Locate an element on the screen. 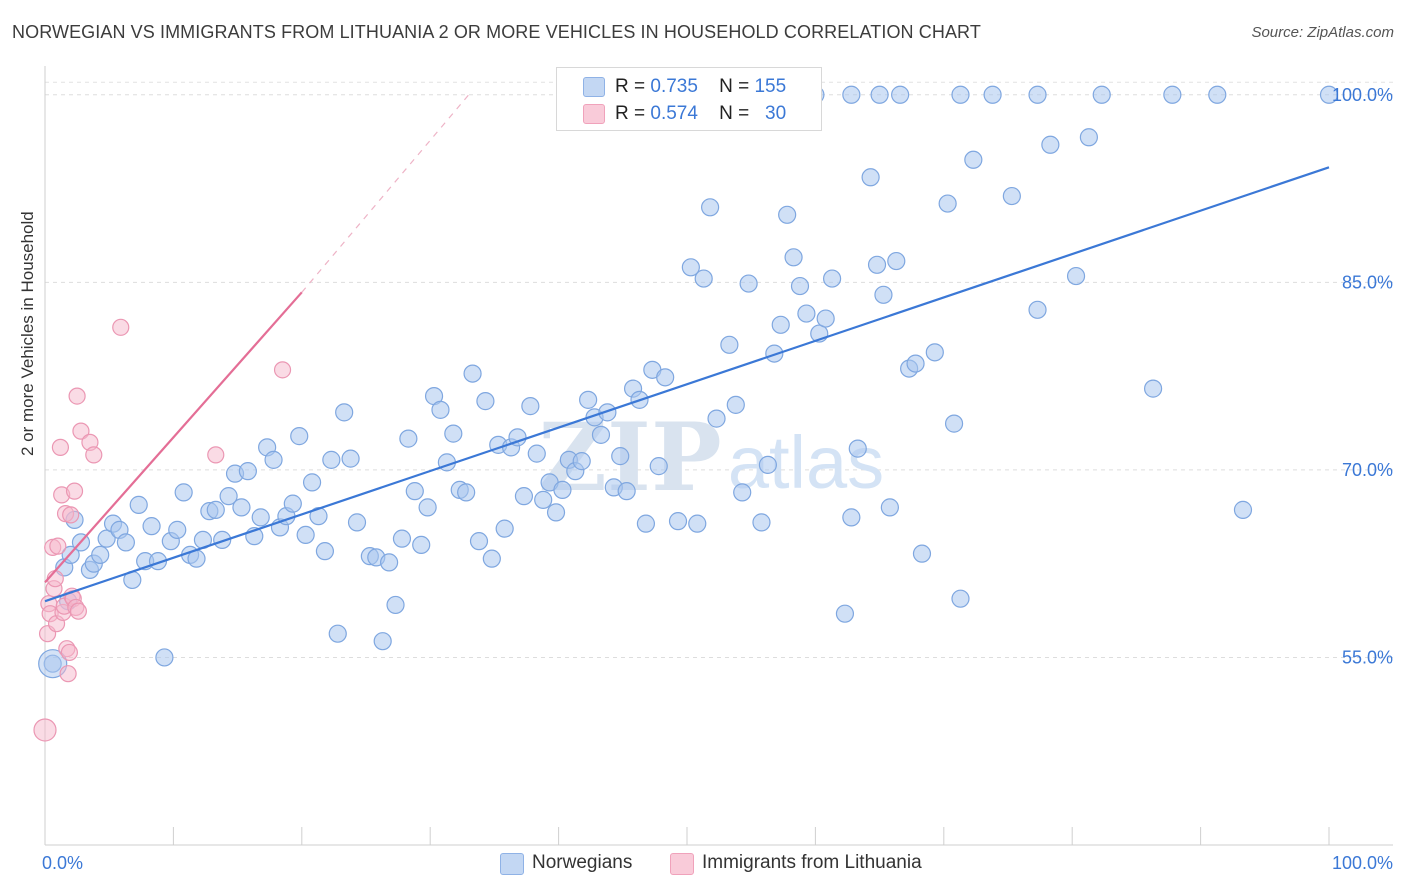 The image size is (1406, 892). lithuania-points is located at coordinates (162, 530).